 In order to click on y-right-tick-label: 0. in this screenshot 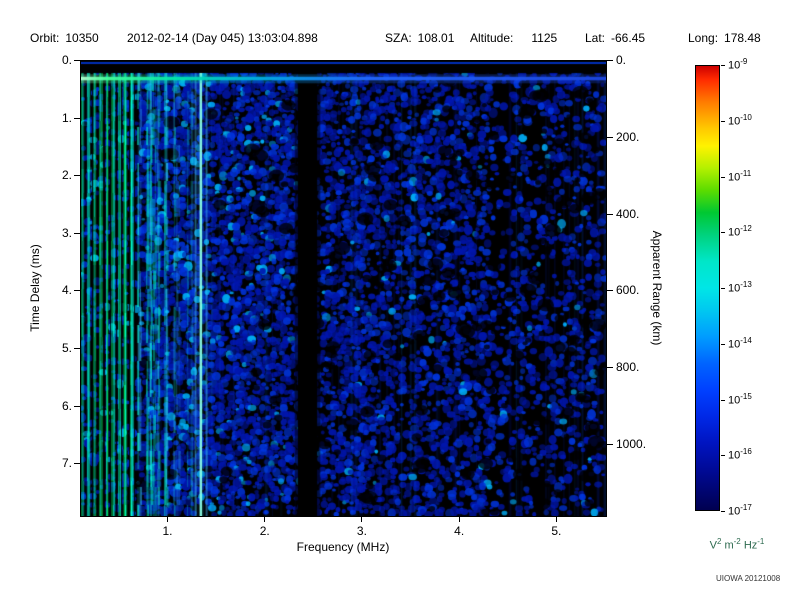, I will do `click(621, 60)`.